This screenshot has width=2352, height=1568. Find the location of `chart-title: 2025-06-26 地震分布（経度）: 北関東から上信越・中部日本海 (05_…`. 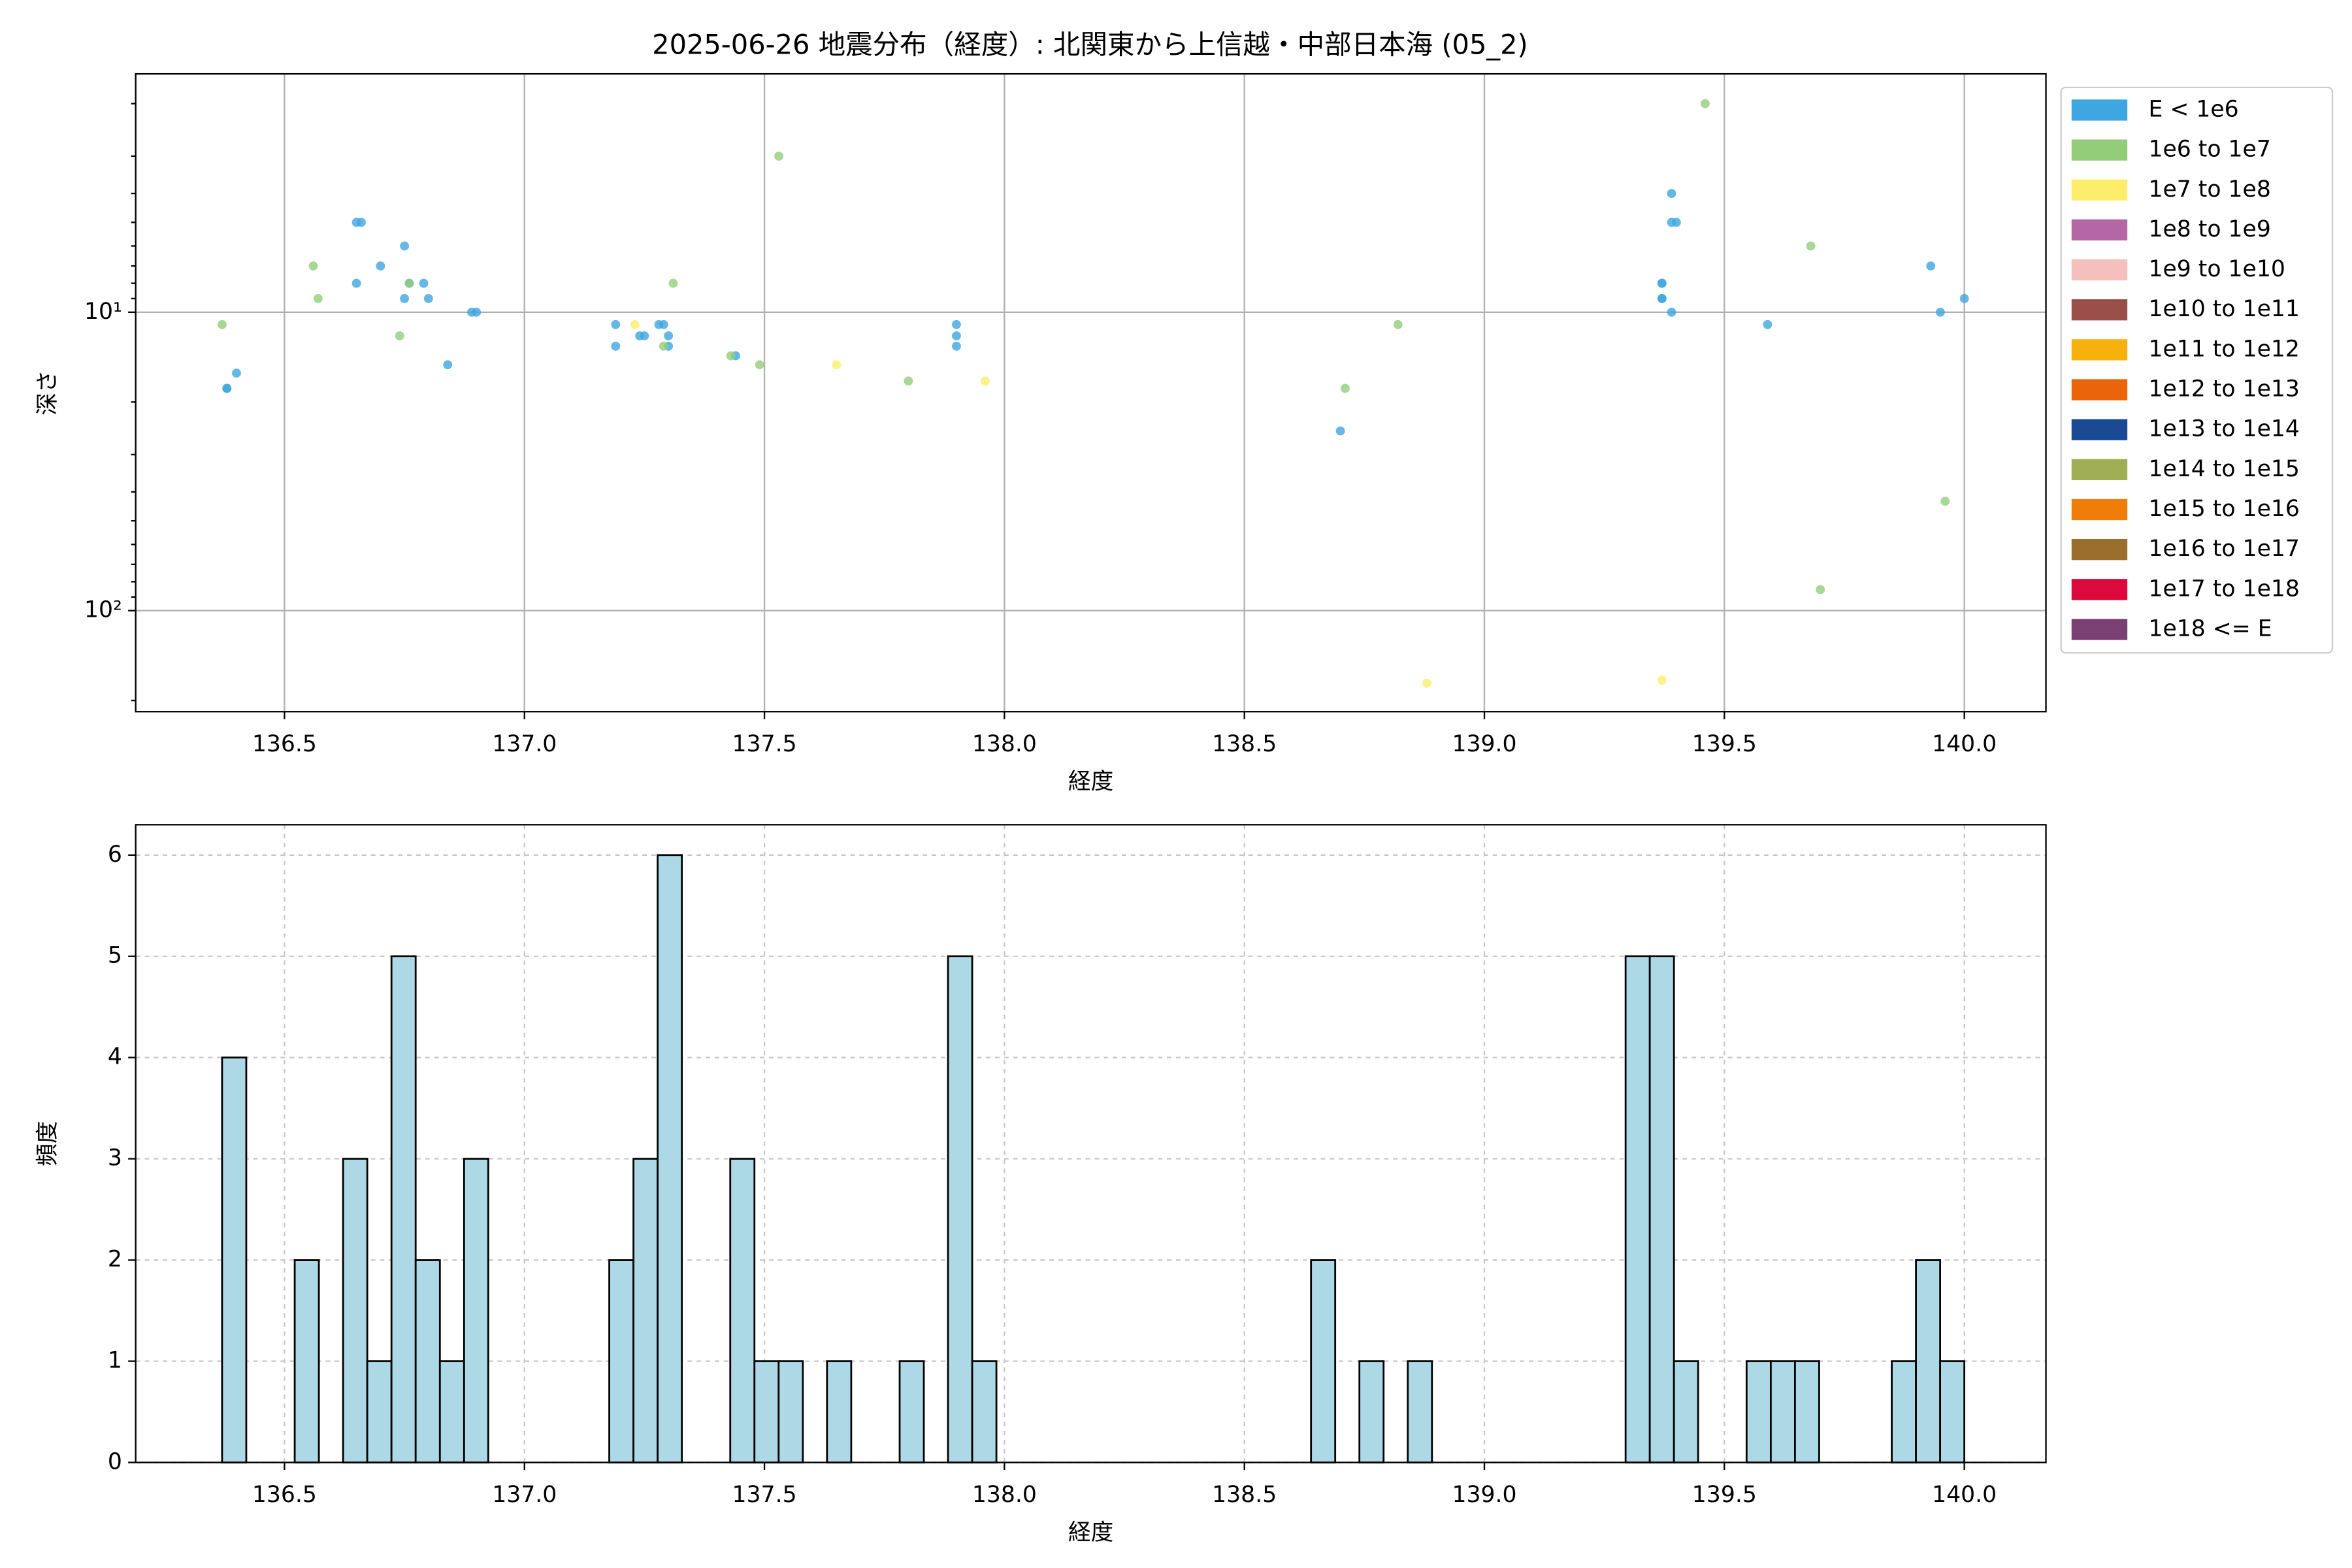

chart-title: 2025-06-26 地震分布（経度）: 北関東から上信越・中部日本海 (05_… is located at coordinates (1090, 45).